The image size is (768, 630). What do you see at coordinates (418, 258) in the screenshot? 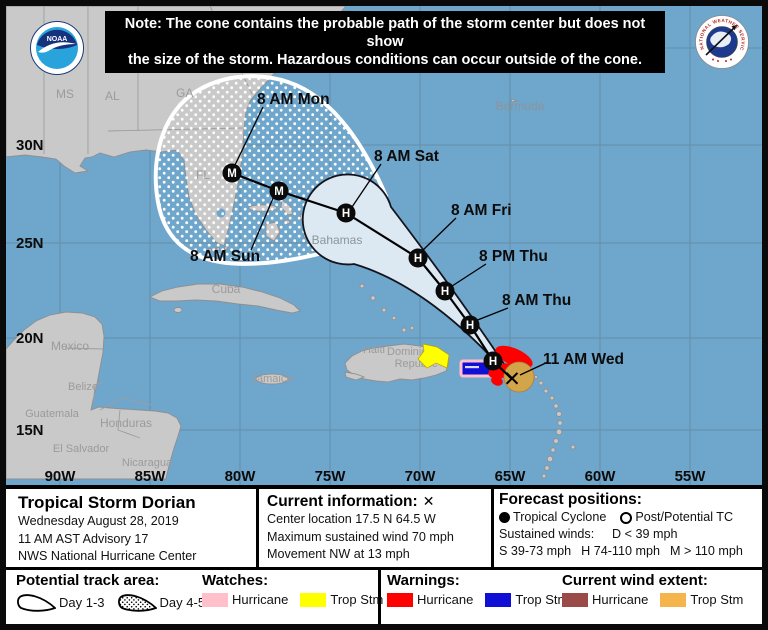
I see `track-point-8am-fri` at bounding box center [418, 258].